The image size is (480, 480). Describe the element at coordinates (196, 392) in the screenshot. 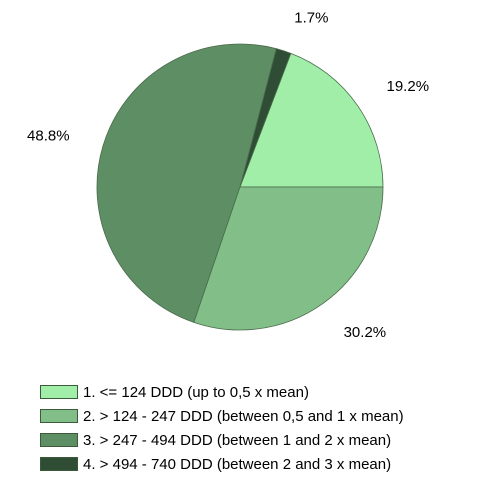

I see `legend-label-1: 1. <= 124 DDD (up to 0,5 x mean)` at that location.